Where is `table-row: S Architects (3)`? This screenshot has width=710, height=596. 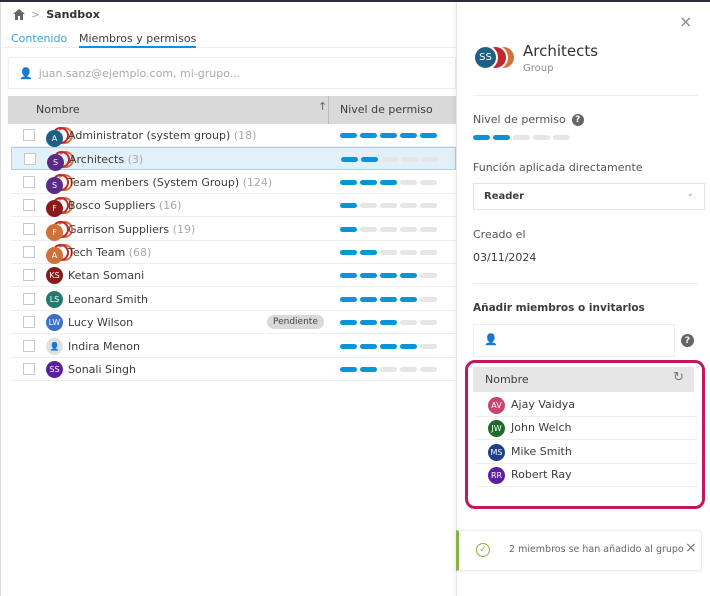
table-row: S Architects (3) is located at coordinates (233, 159).